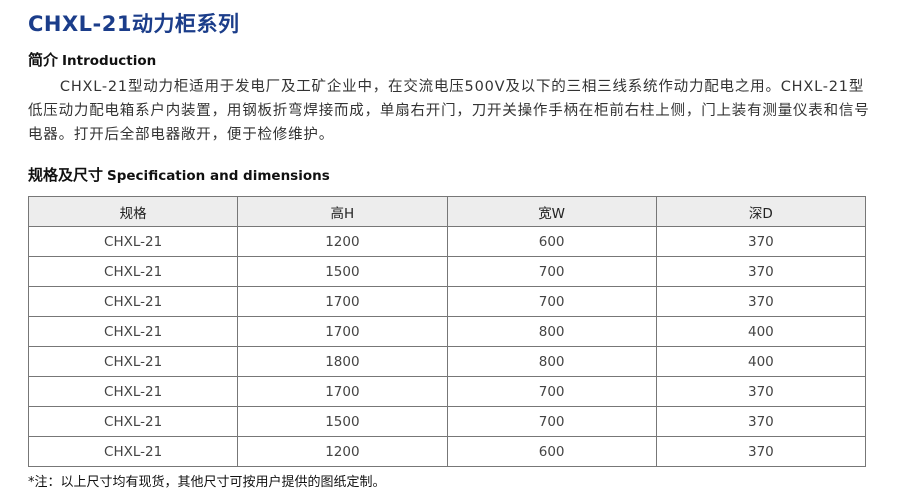 This screenshot has height=504, width=901. What do you see at coordinates (43, 60) in the screenshot?
I see `intro-heading-cn: 简介` at bounding box center [43, 60].